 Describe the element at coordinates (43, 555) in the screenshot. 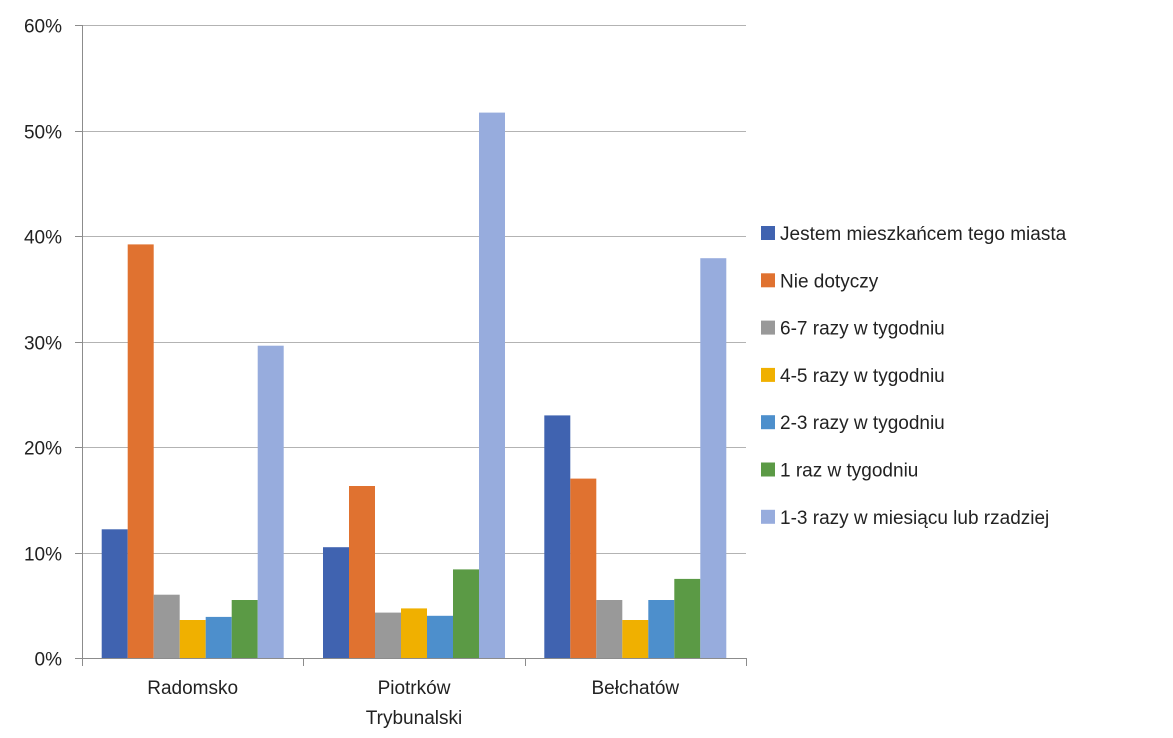

I see `y-tick-label: 10%` at that location.